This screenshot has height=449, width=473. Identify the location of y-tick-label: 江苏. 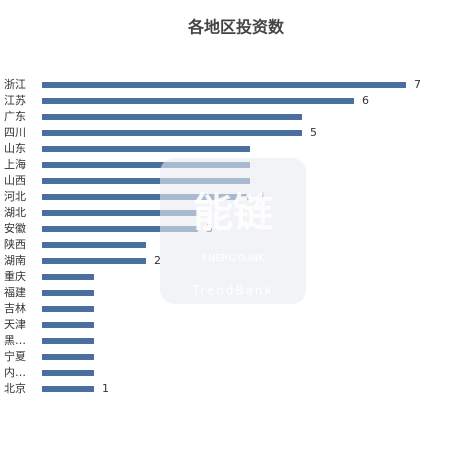
(15, 100).